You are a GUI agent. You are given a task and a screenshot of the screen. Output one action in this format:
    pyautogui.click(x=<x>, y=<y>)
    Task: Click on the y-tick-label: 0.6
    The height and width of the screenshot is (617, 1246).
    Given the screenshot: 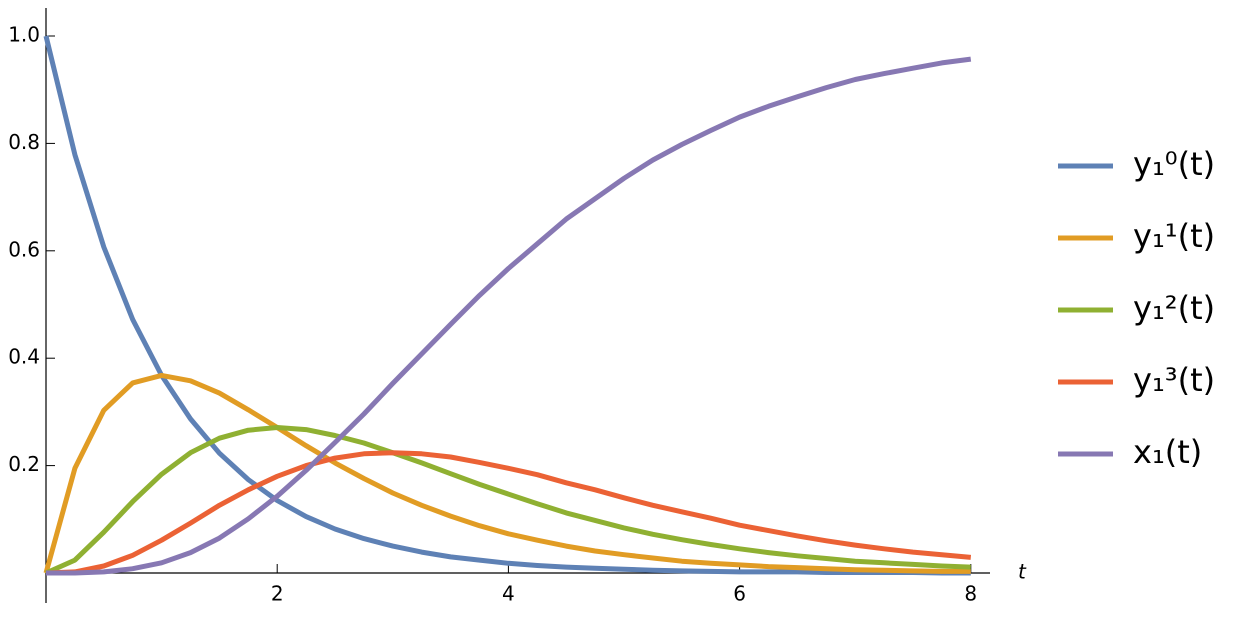 What is the action you would take?
    pyautogui.click(x=24, y=249)
    